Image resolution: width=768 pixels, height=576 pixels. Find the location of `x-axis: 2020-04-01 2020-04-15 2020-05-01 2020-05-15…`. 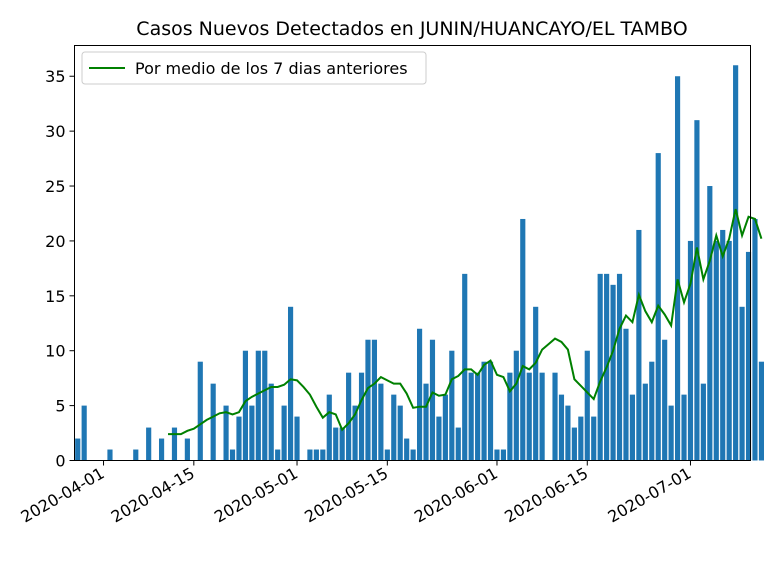

x-axis: 2020-04-01 2020-04-15 2020-05-01 2020-05-15… is located at coordinates (355, 493).